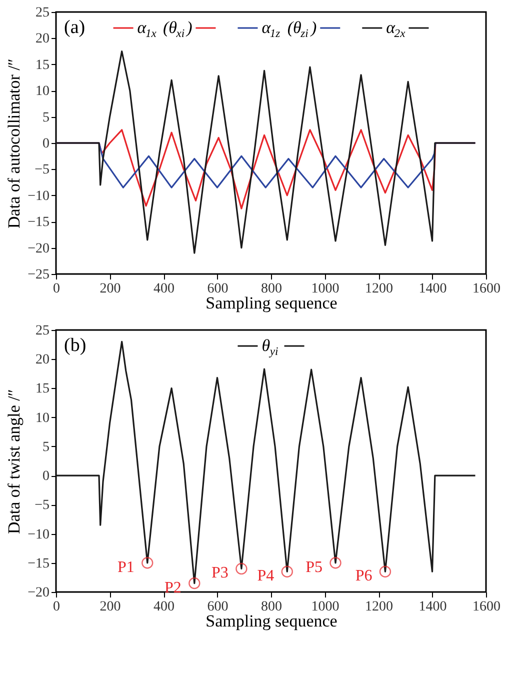 This screenshot has height=683, width=520. I want to click on y-axis-title: Data of twist angle /″, so click(14, 461).